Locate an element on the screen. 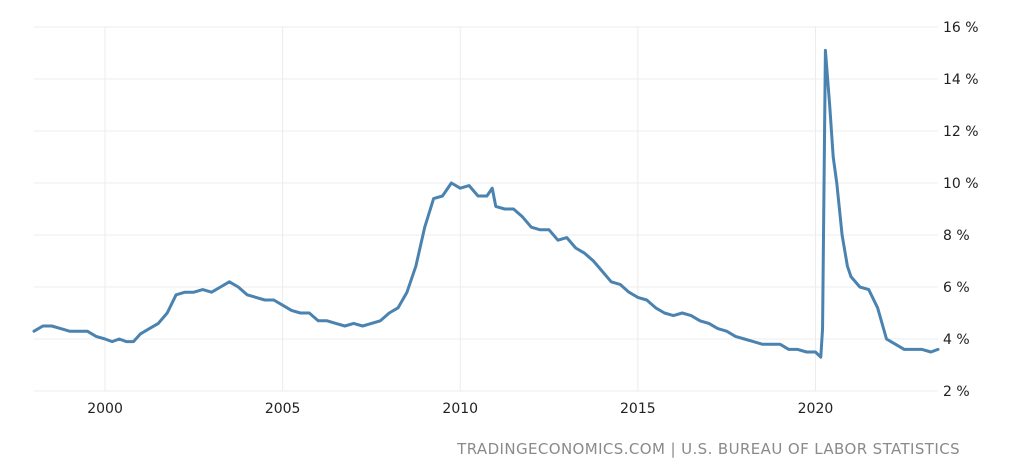 The height and width of the screenshot is (476, 1024). y-tick-label-8: 8 % is located at coordinates (956, 236).